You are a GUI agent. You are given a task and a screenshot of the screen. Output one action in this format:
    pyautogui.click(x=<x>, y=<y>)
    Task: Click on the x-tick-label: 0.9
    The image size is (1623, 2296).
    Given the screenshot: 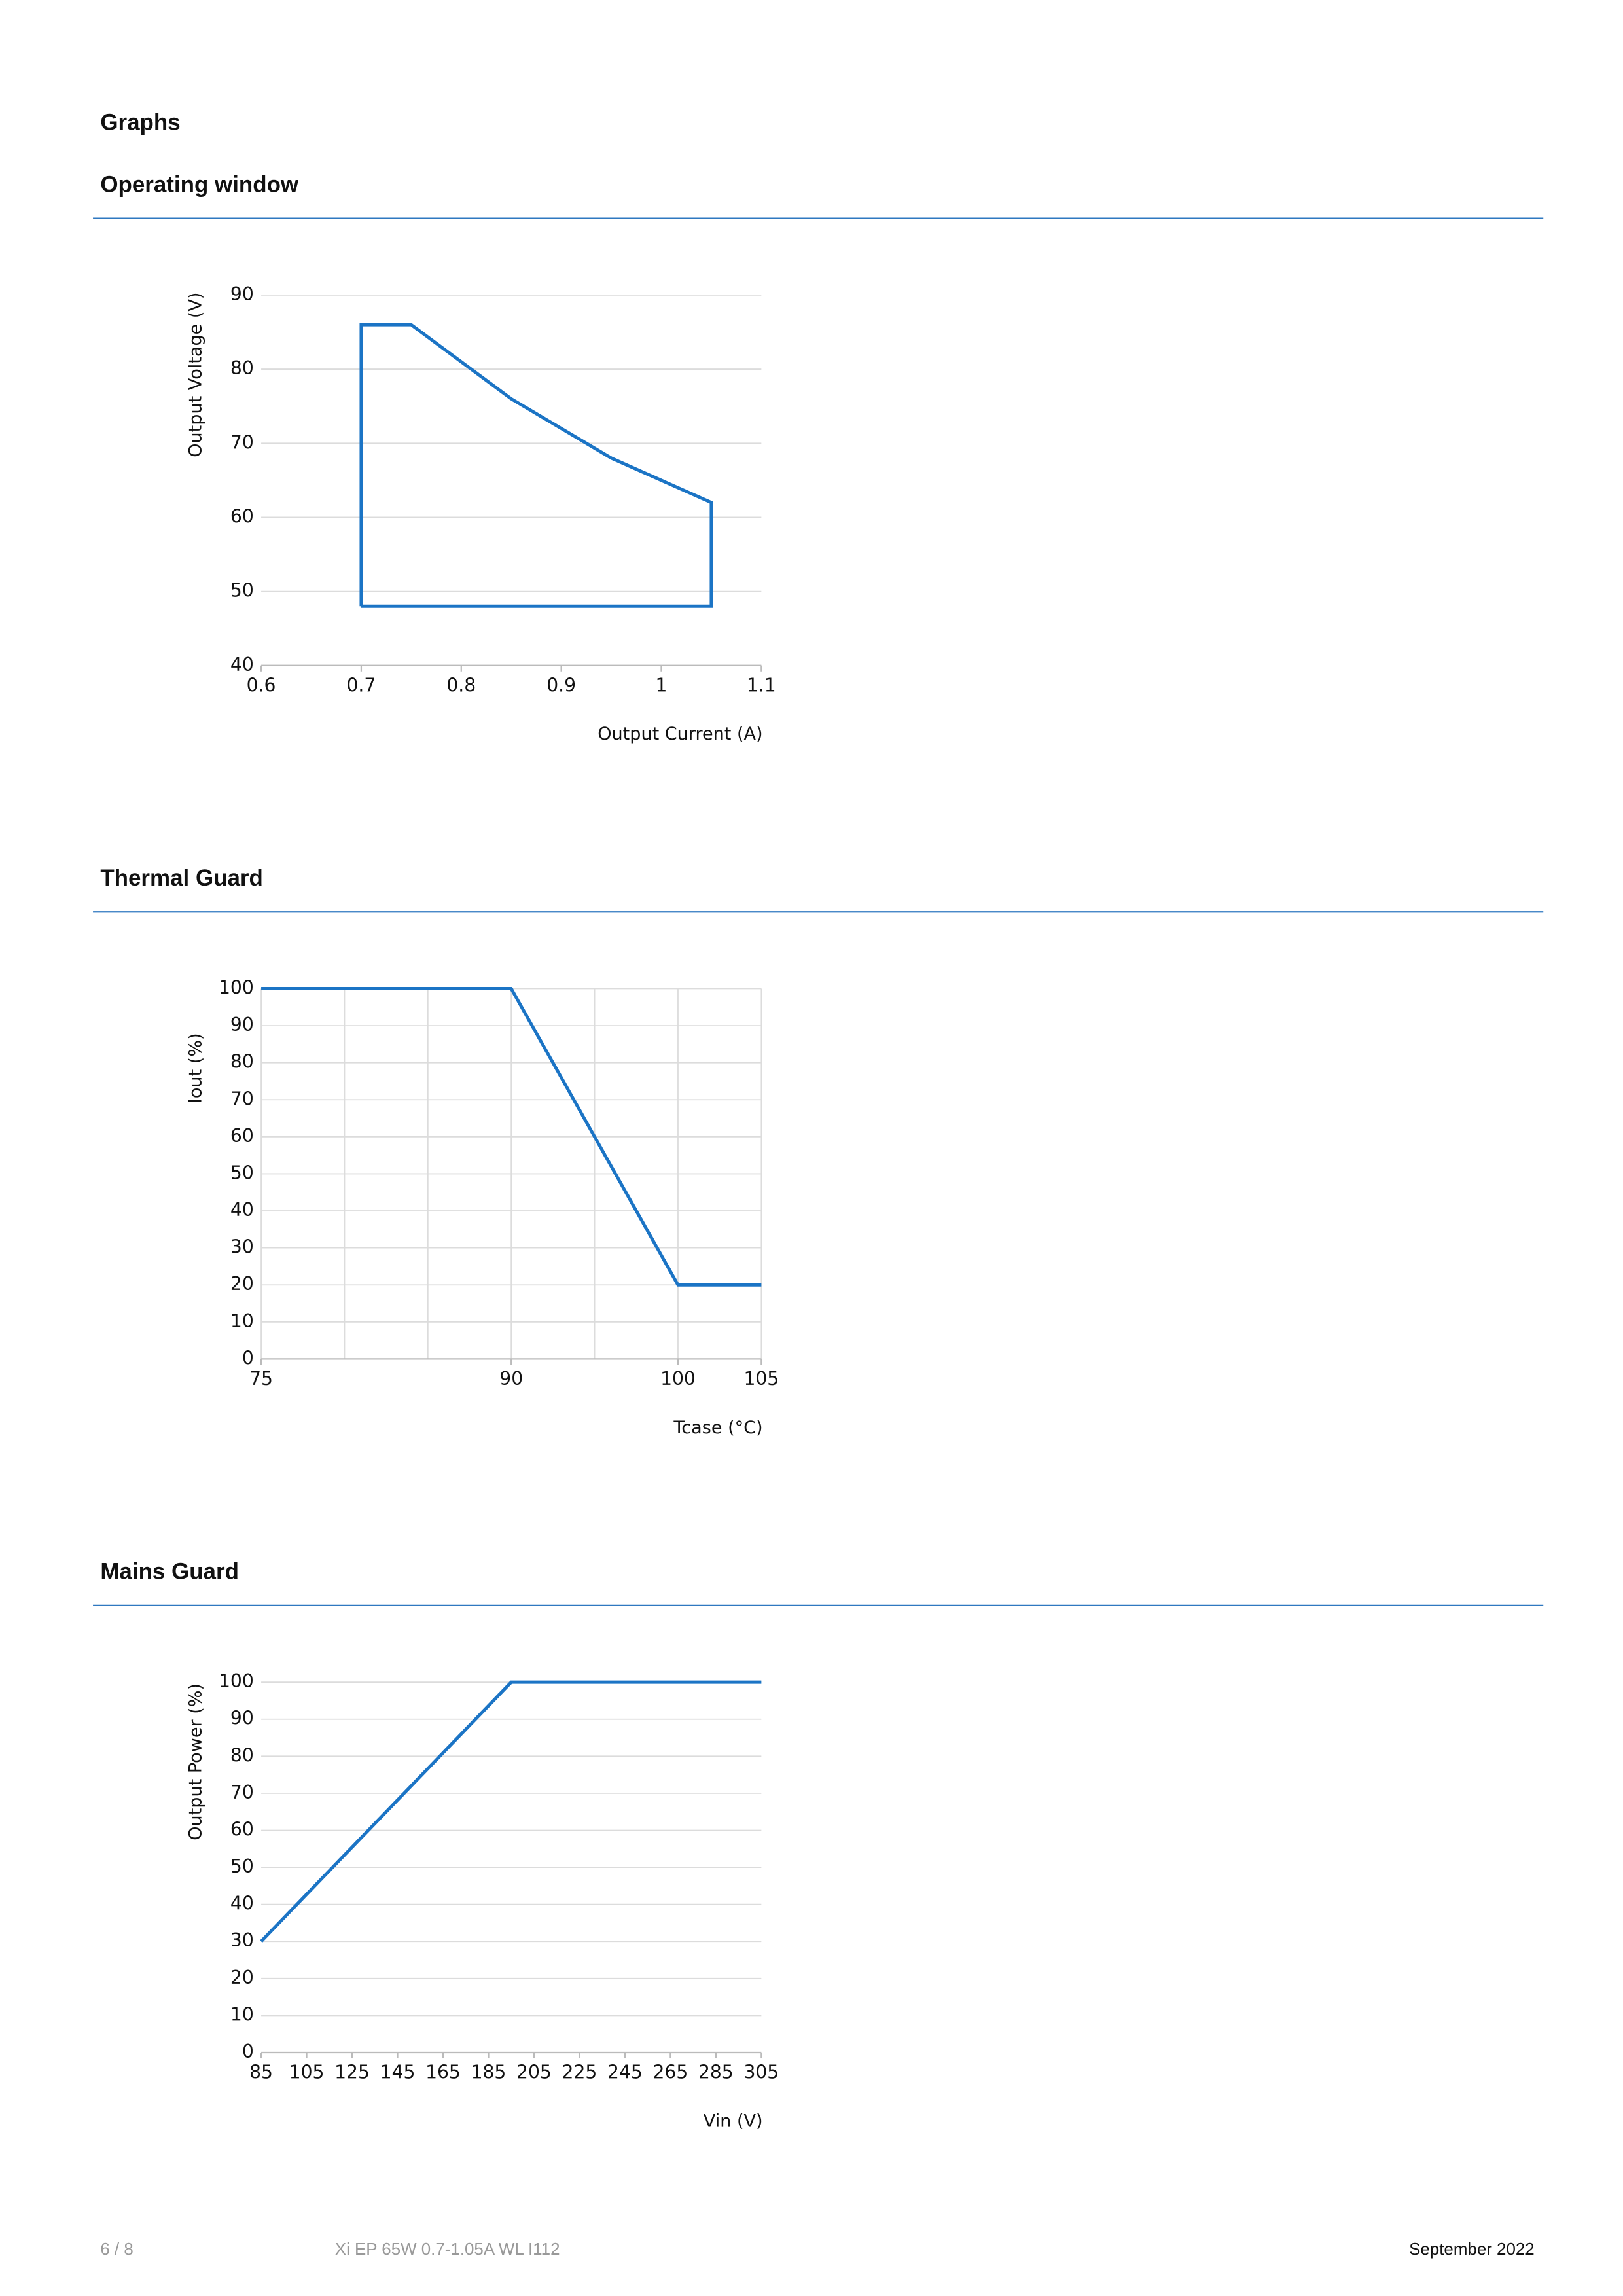 What is the action you would take?
    pyautogui.click(x=561, y=685)
    